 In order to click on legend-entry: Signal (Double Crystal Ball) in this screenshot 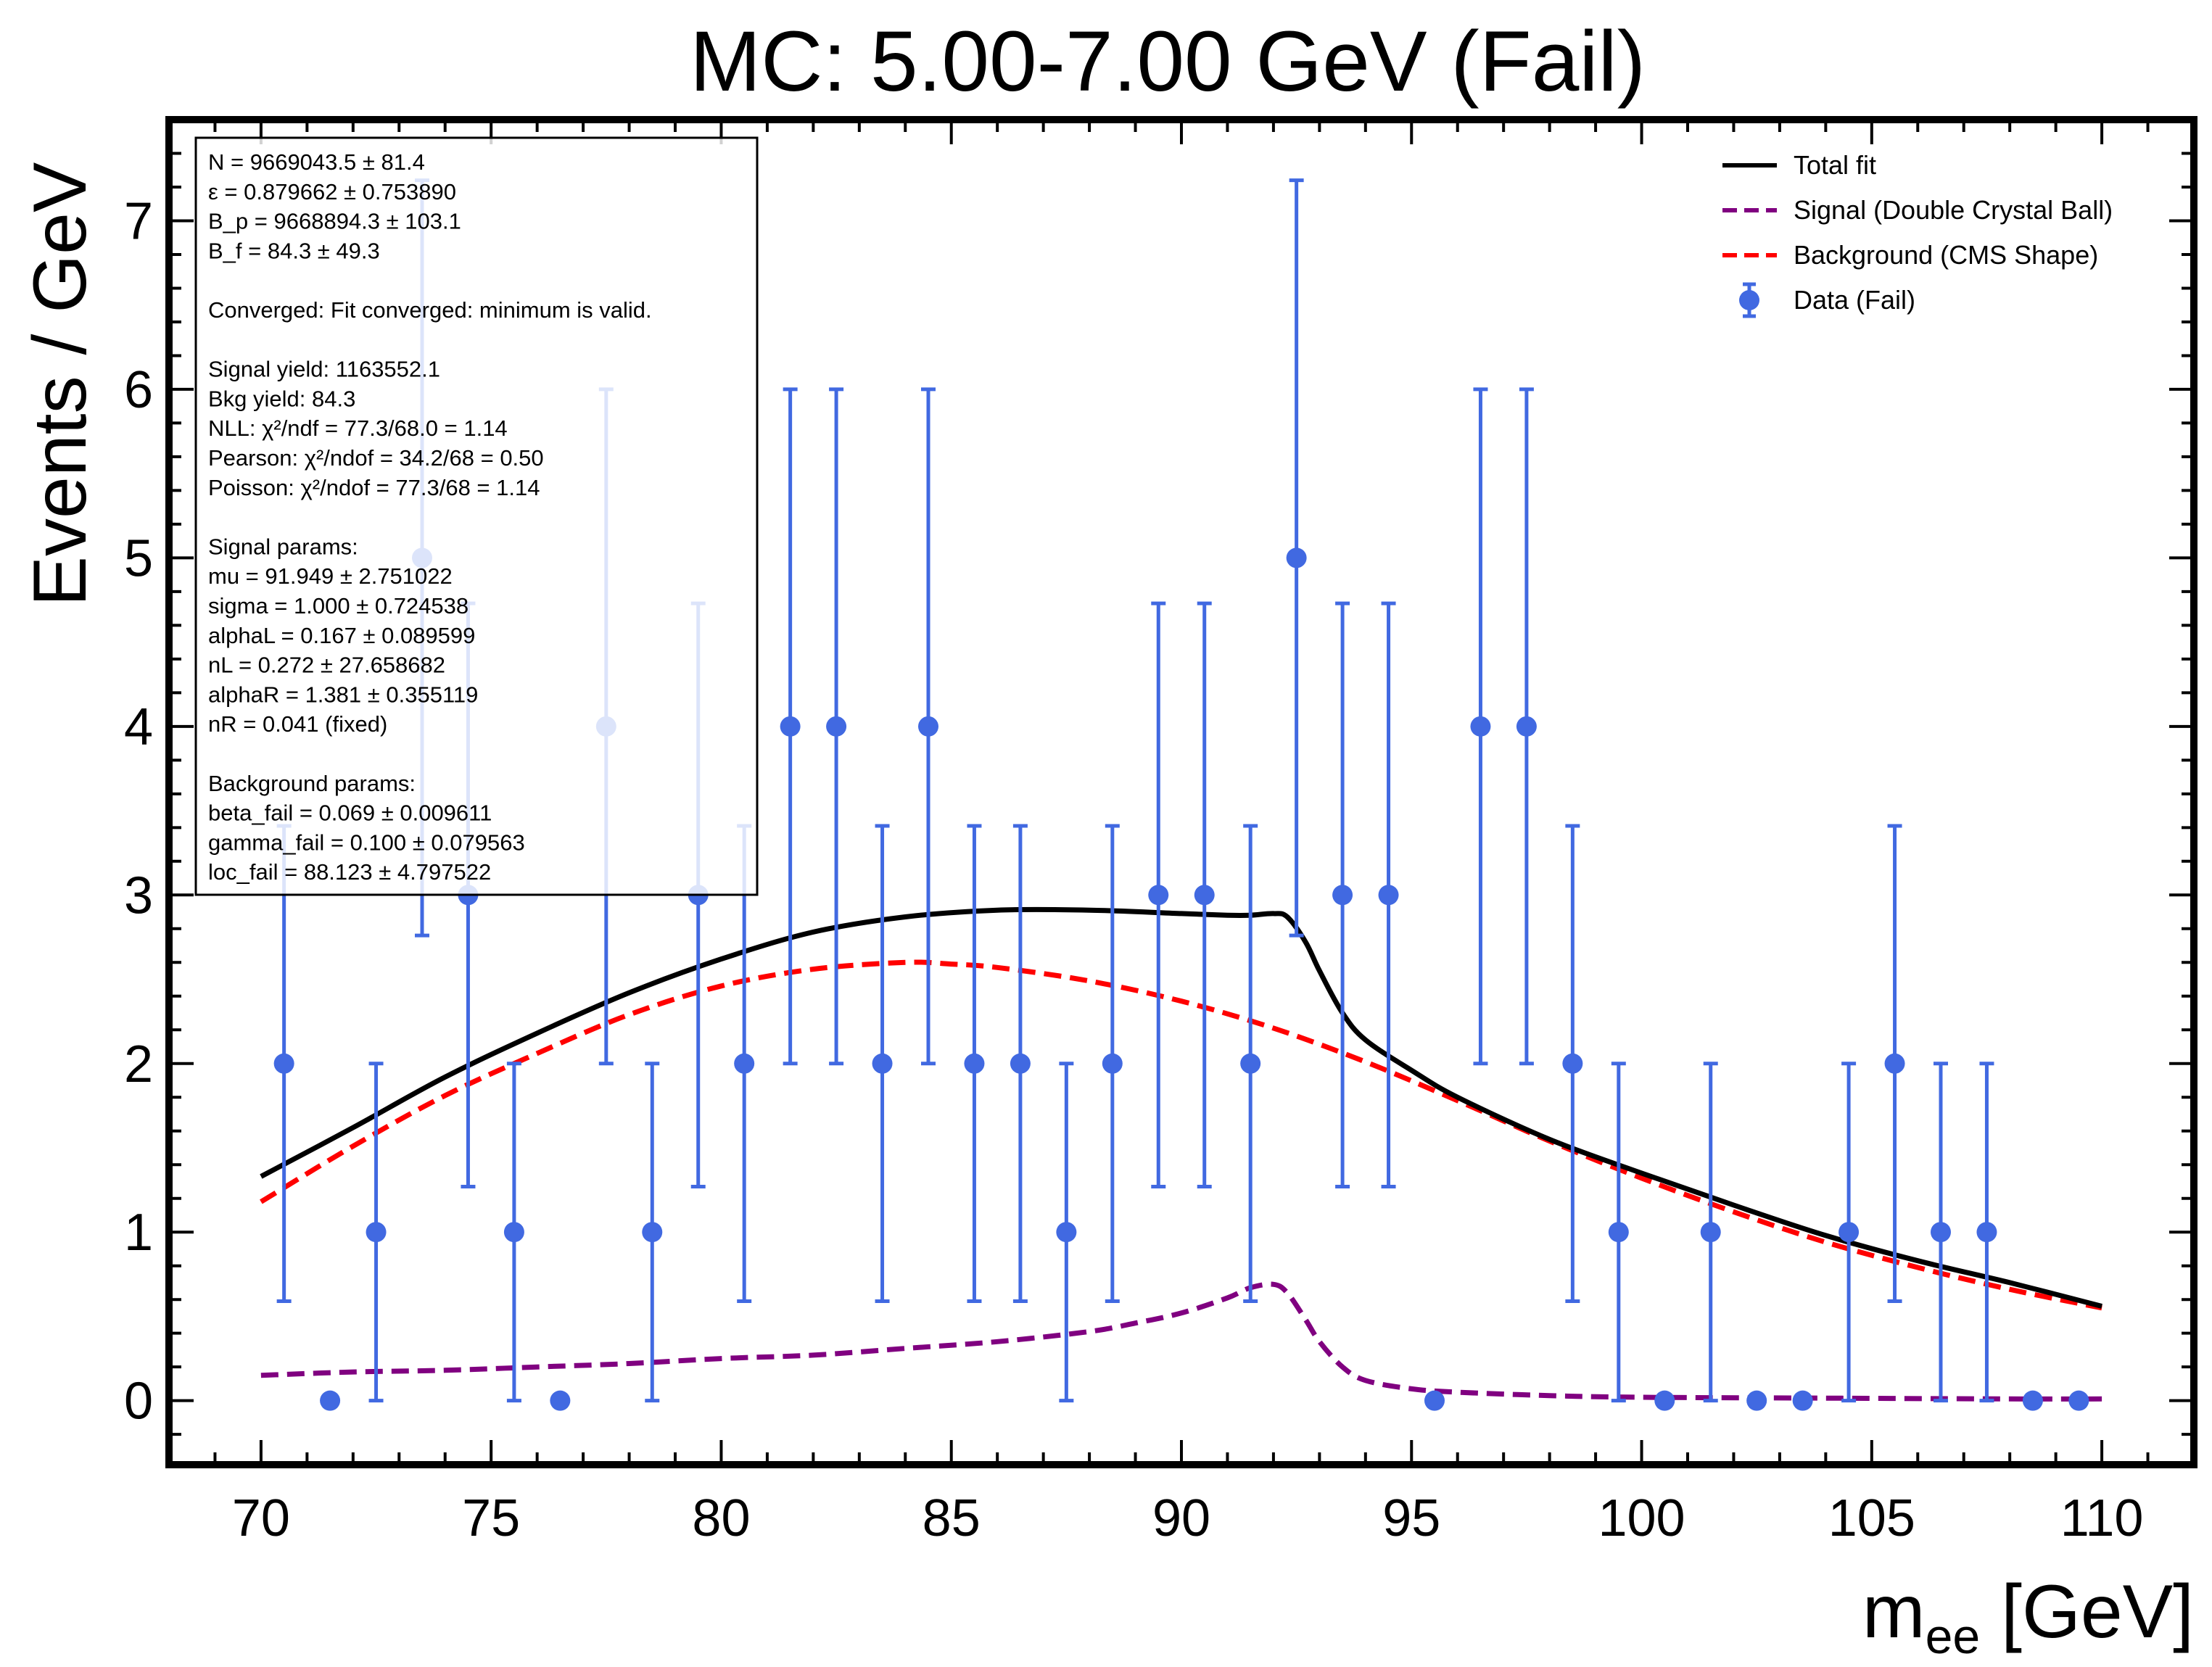, I will do `click(1917, 210)`.